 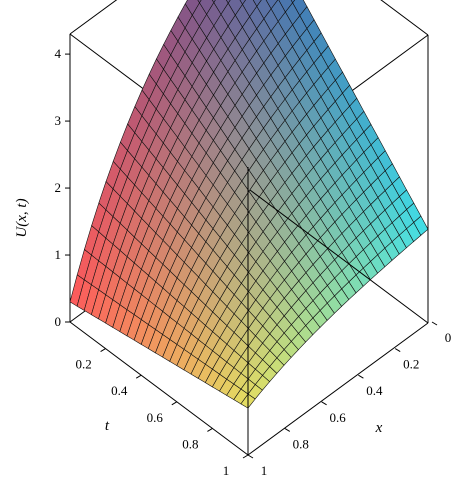 What do you see at coordinates (337, 417) in the screenshot?
I see `x-tick-label: 0.6` at bounding box center [337, 417].